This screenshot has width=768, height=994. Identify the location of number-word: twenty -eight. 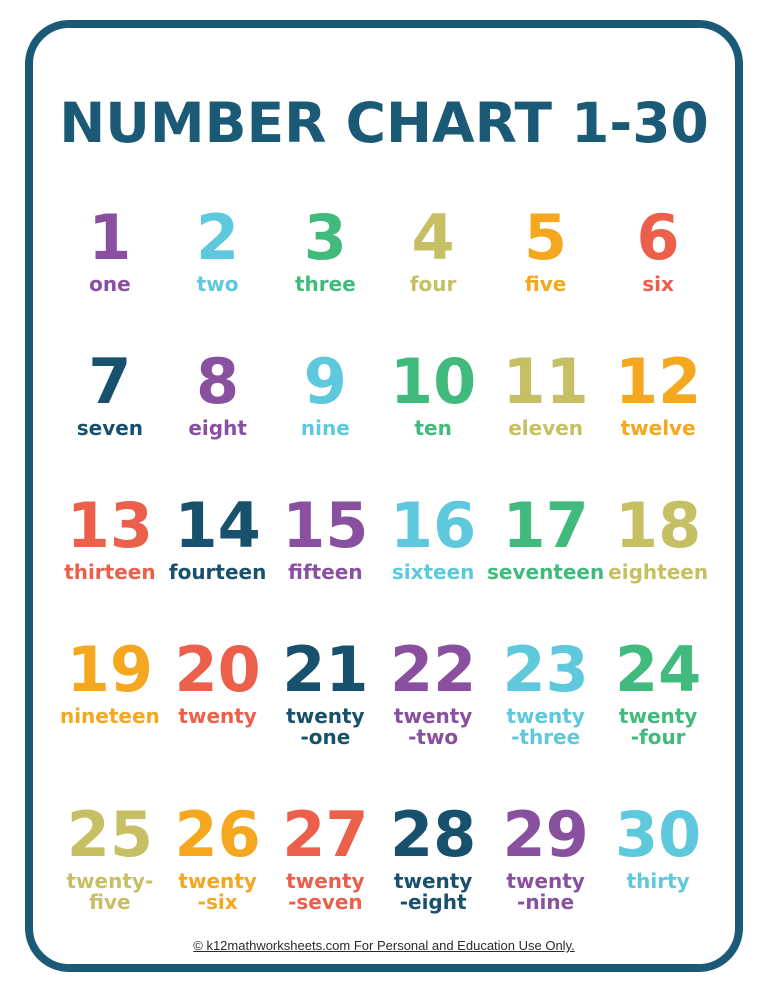
(433, 892).